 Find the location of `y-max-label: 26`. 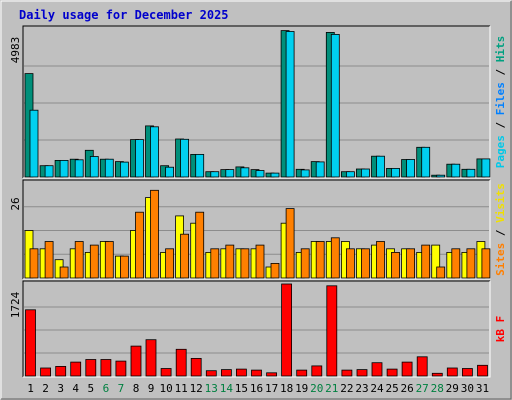

y-max-label: 26 is located at coordinates (15, 203).